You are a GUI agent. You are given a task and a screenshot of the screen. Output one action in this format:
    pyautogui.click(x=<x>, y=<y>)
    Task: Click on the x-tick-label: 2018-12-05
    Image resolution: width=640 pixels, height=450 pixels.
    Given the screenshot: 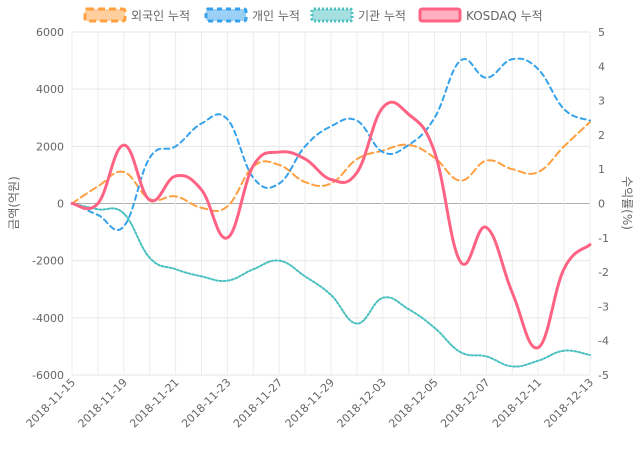 What is the action you would take?
    pyautogui.click(x=413, y=403)
    